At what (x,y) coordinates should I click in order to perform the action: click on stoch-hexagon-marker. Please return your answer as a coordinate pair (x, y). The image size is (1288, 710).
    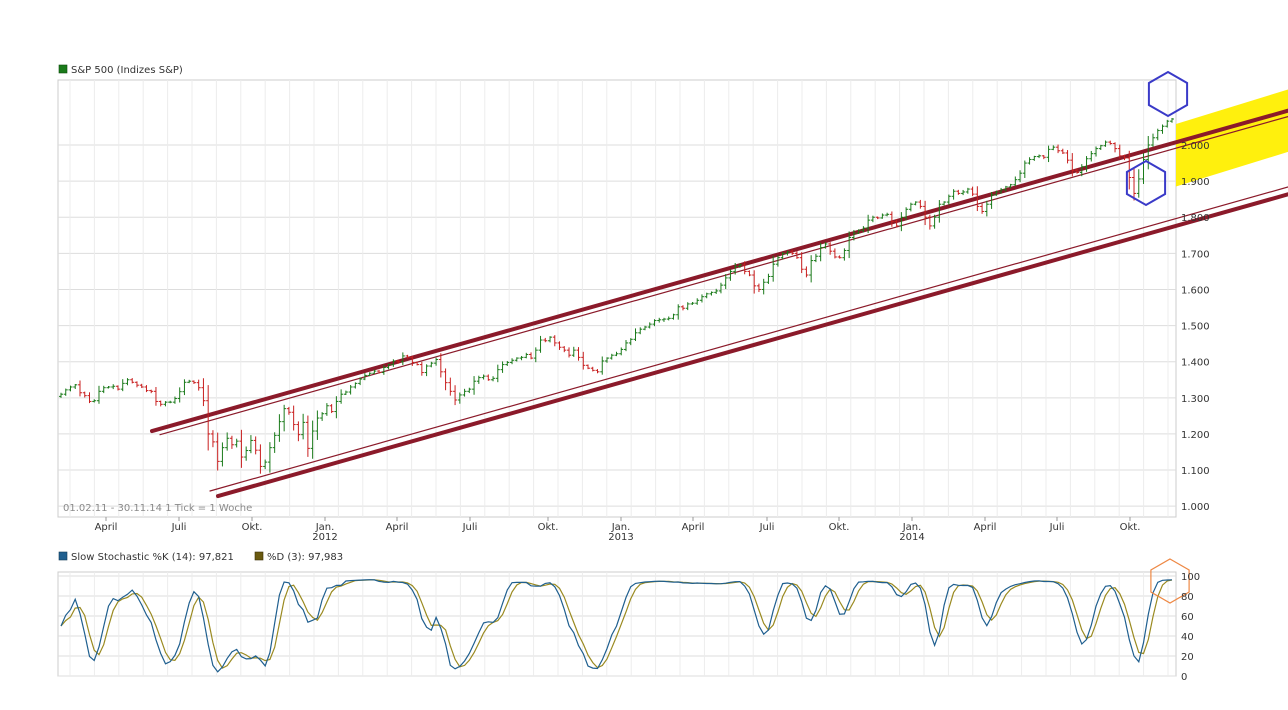
    Looking at the image, I should click on (1170, 581).